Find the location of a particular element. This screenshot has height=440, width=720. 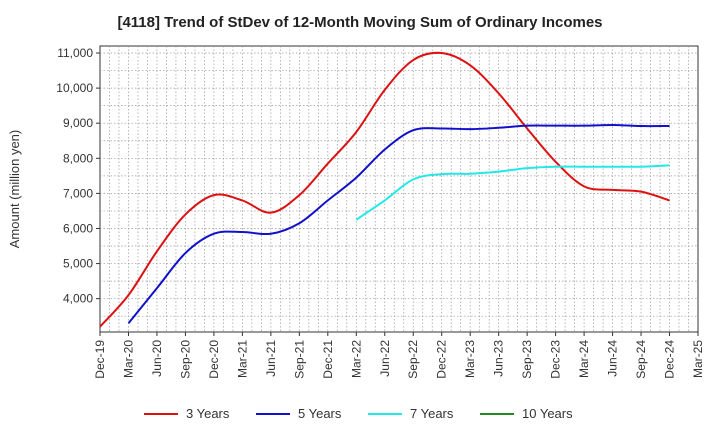

legend-label-10-years: 10 Years is located at coordinates (547, 413).